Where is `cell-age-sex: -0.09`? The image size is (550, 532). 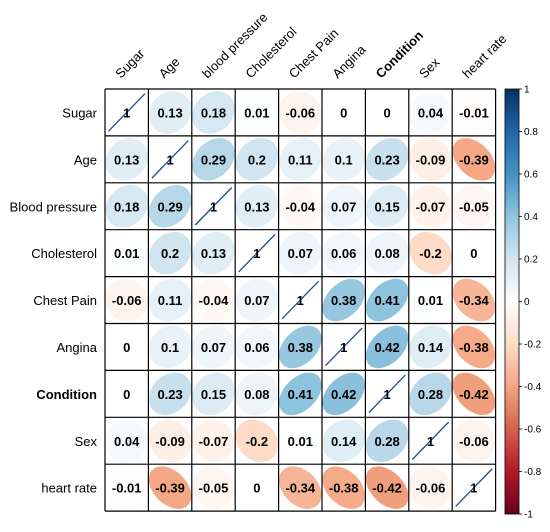
cell-age-sex: -0.09 is located at coordinates (430, 159).